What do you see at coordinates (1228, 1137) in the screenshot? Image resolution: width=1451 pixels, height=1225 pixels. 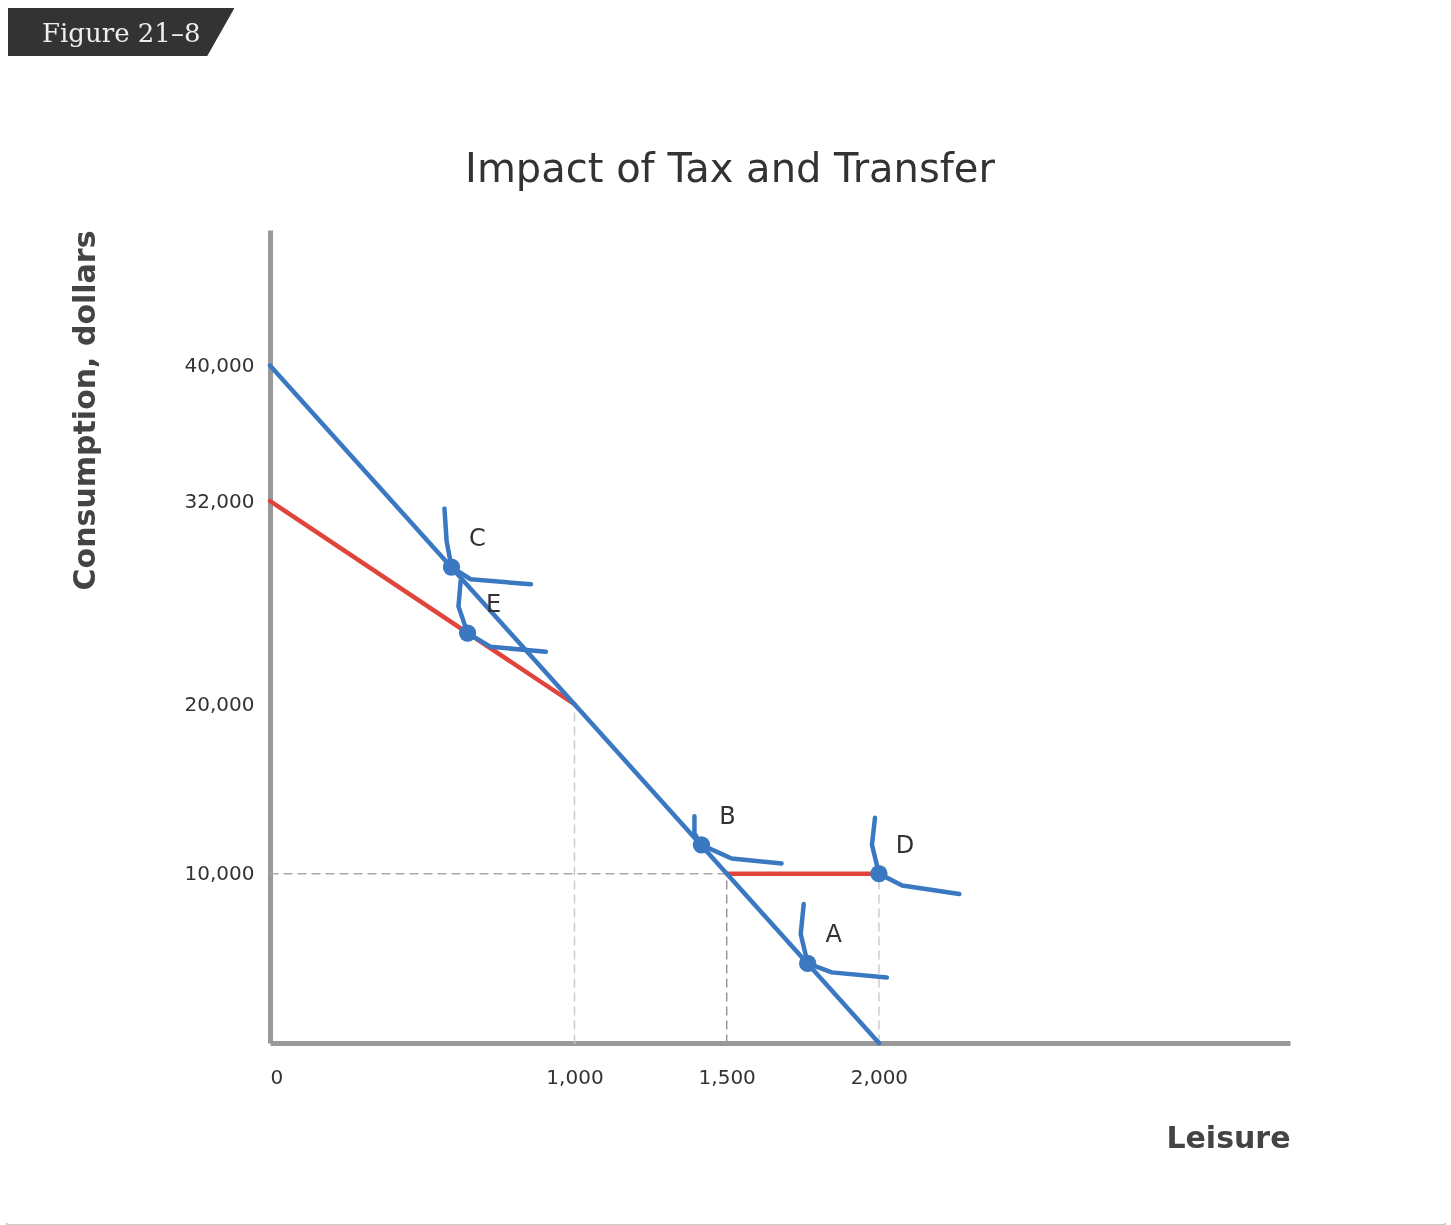 I see `x-axis-title: Leisure` at bounding box center [1228, 1137].